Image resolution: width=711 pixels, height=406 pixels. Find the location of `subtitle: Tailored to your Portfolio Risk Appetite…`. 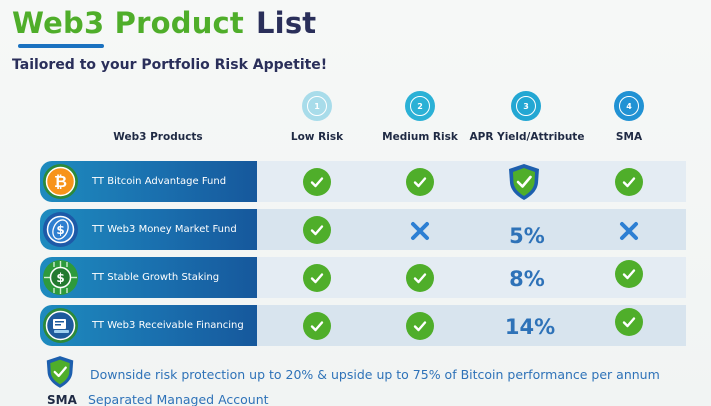

subtitle: Tailored to your Portfolio Risk Appetite… is located at coordinates (170, 65).